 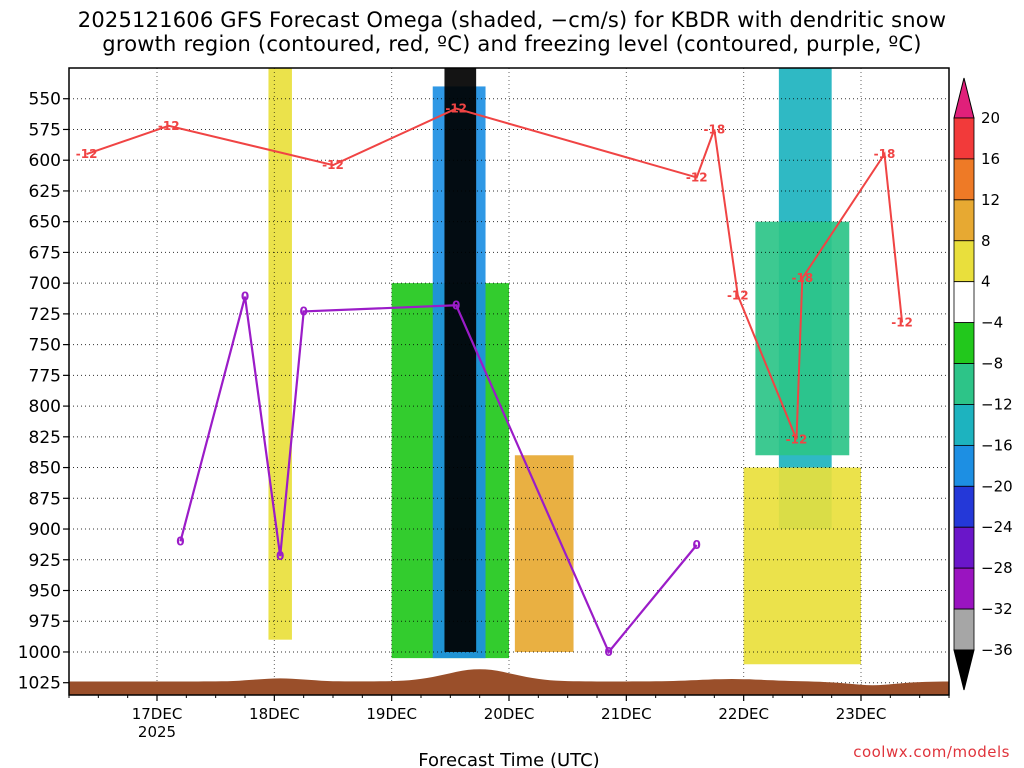 I want to click on y-tick-label-850: 850, so click(x=45, y=469).